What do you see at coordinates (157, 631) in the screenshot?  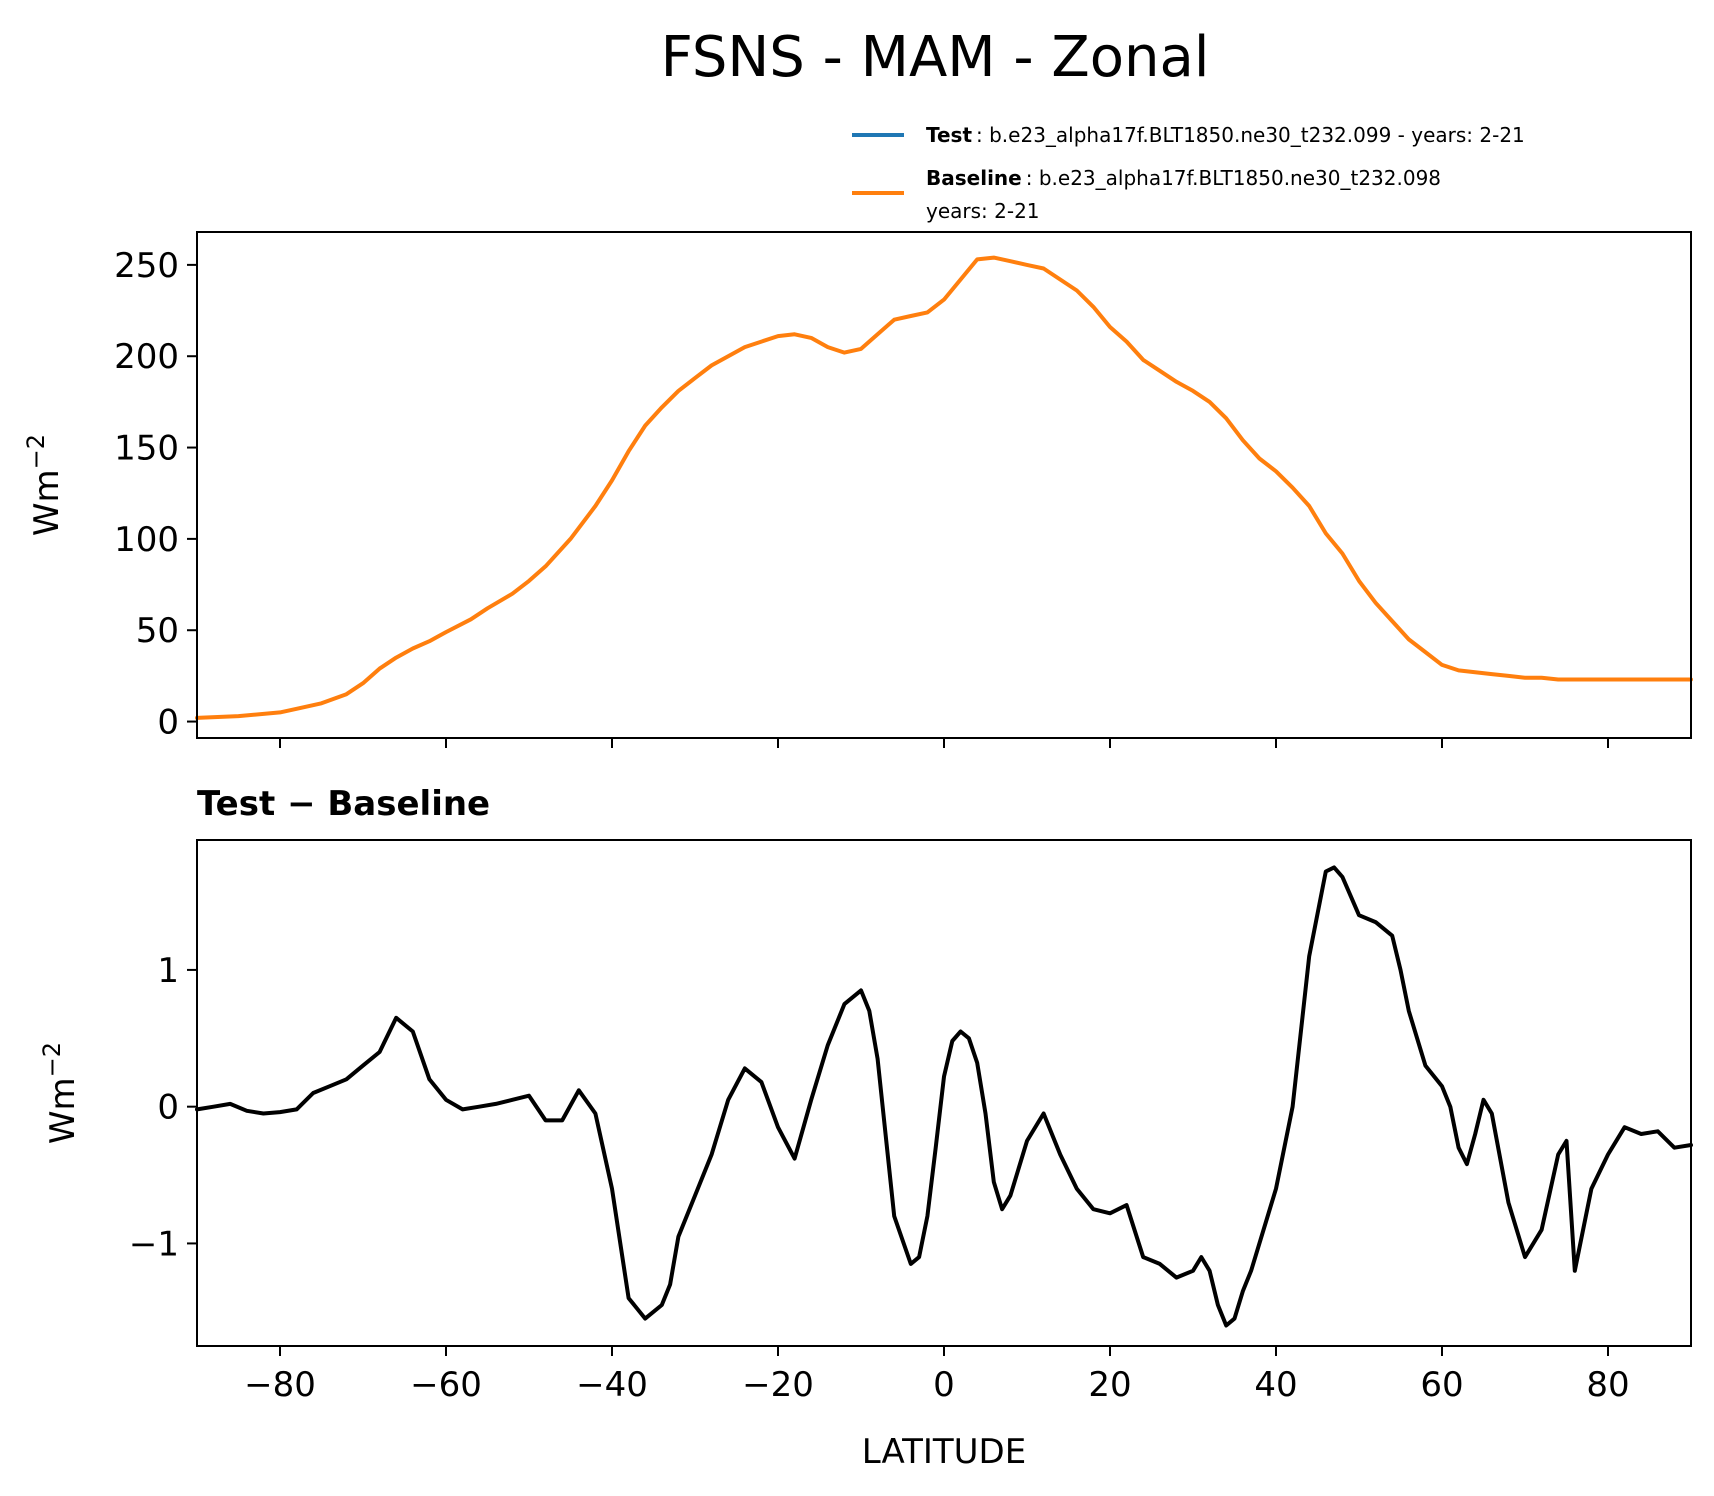 I see `top-y-tick-label: 50` at bounding box center [157, 631].